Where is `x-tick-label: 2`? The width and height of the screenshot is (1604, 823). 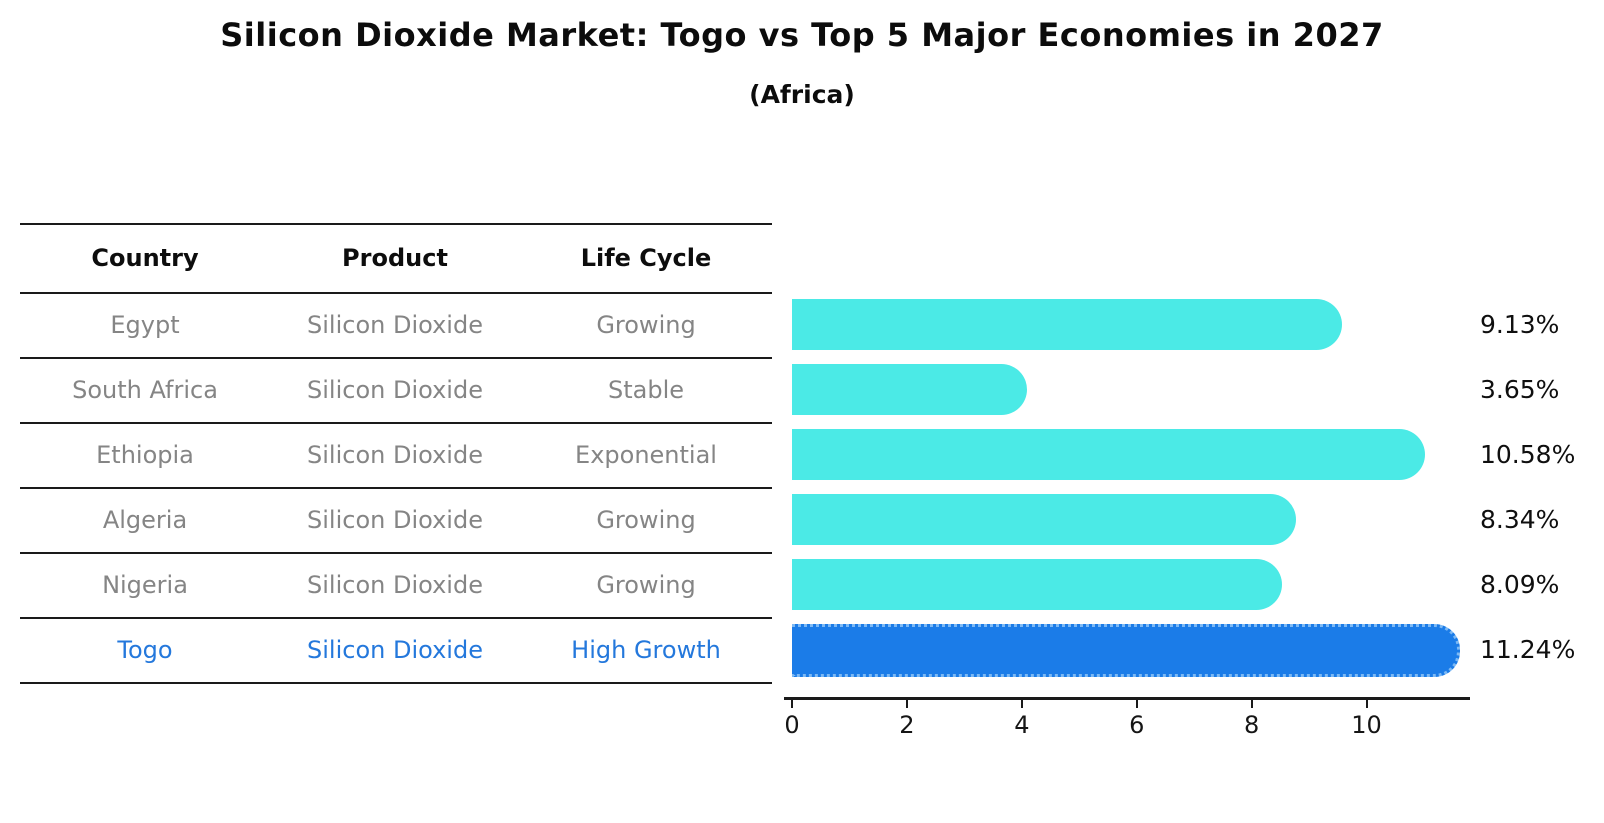 x-tick-label: 2 is located at coordinates (907, 725).